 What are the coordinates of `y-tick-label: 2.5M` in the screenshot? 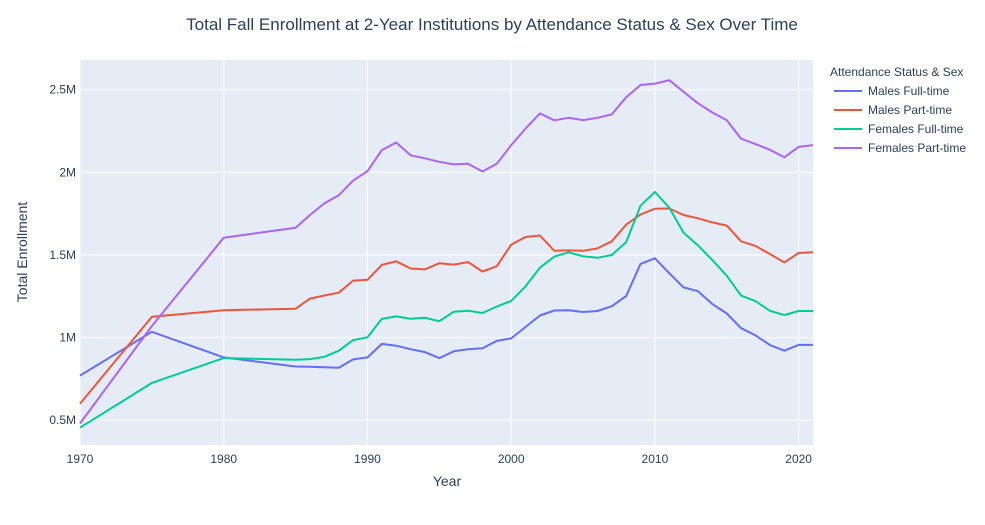 It's located at (62, 90).